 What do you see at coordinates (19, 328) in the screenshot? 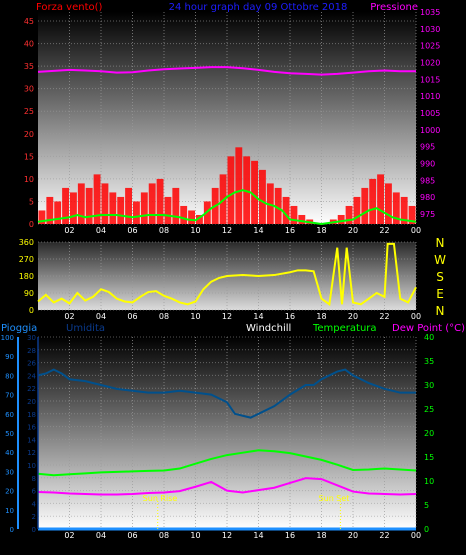
I see `legend-pioggia: Pioggia` at bounding box center [19, 328].